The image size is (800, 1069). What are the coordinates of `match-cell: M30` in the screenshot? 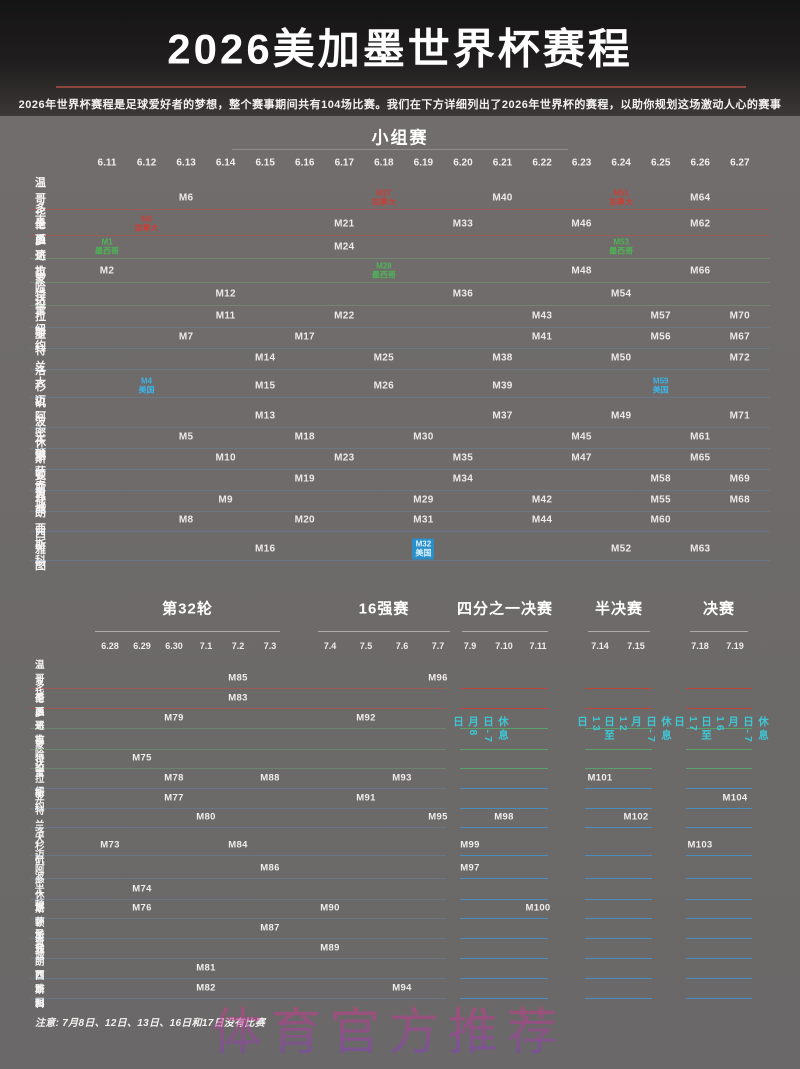 It's located at (423, 437).